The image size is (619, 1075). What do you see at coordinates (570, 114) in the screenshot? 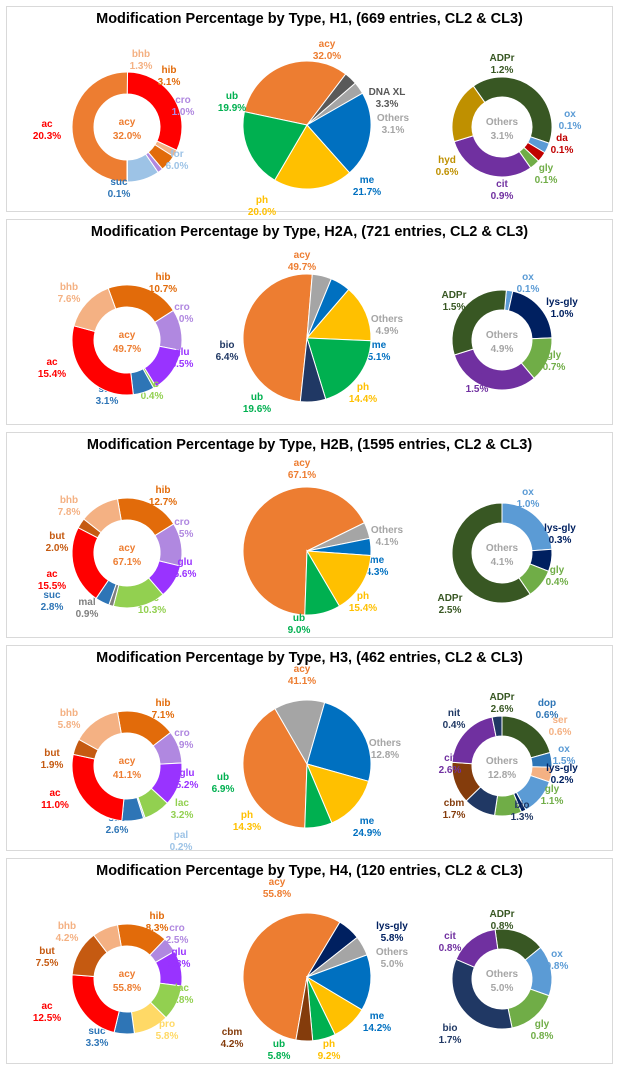
I see `slice-name-label: ox` at bounding box center [570, 114].